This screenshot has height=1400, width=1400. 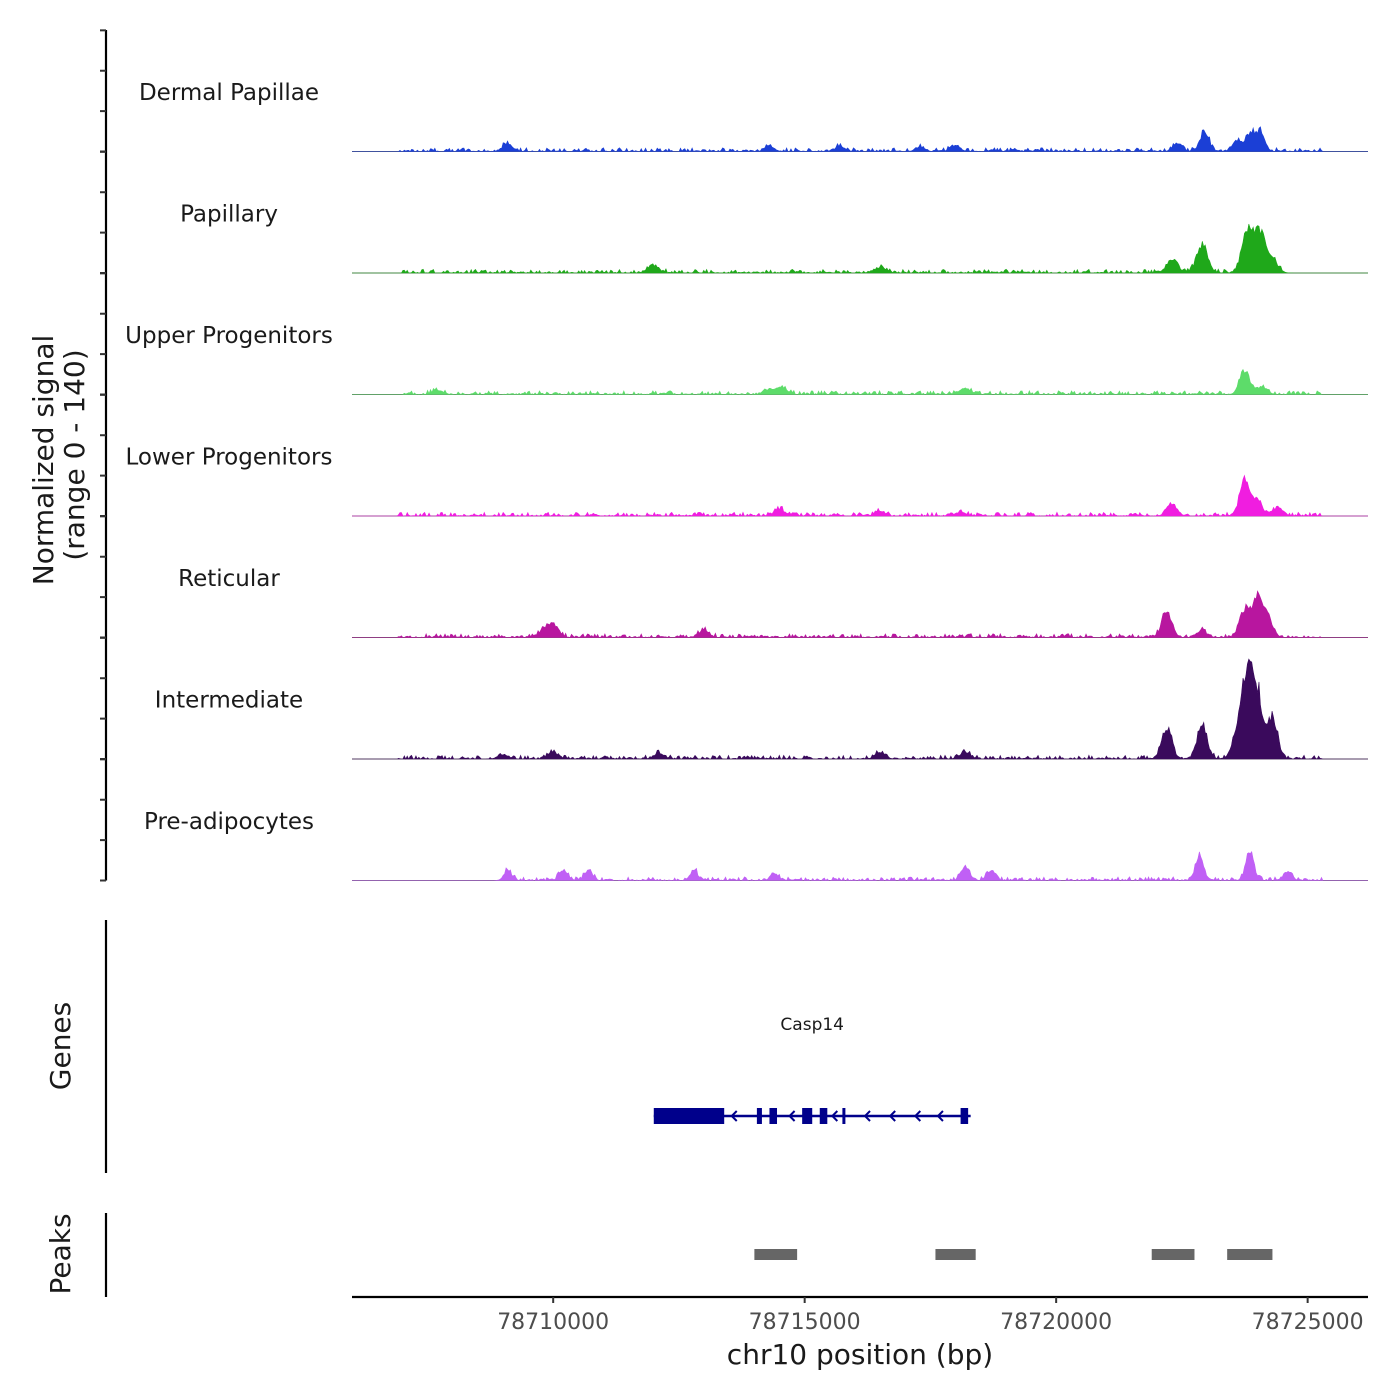 I want to click on genes-axis-title: Genes, so click(x=60, y=1046).